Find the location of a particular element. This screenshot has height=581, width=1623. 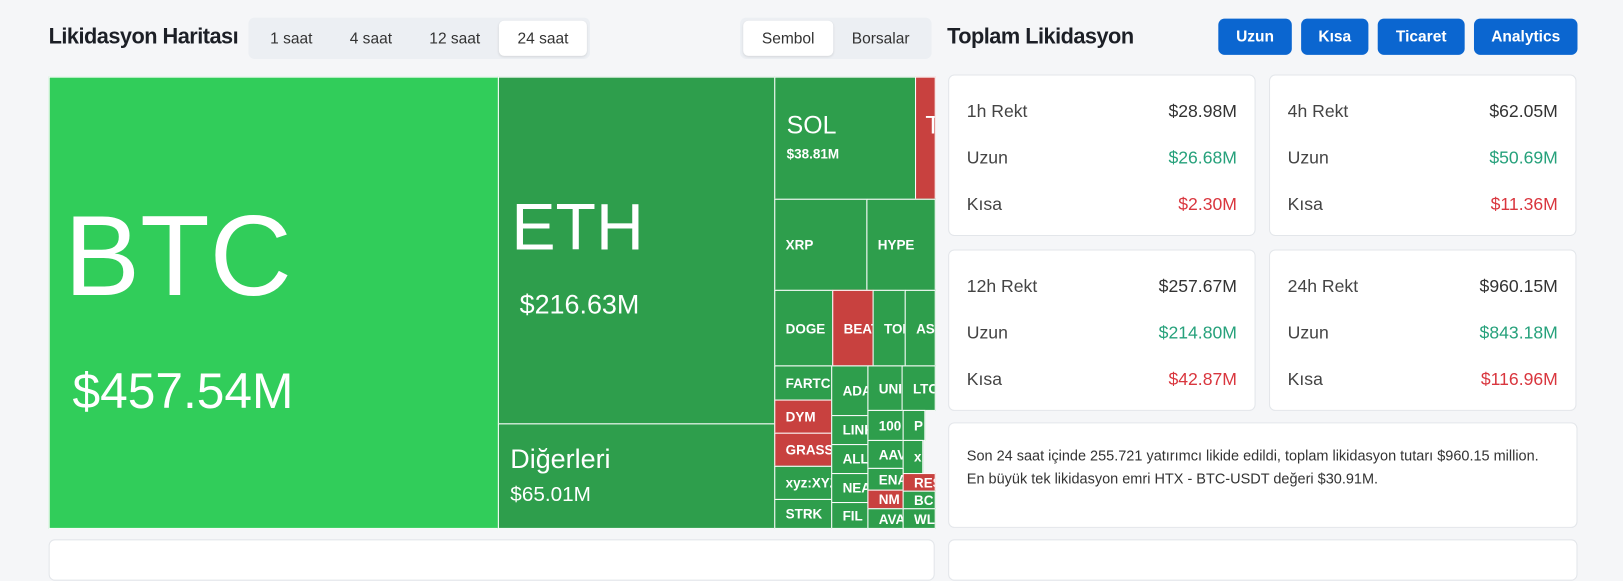

row-value: $960.15M is located at coordinates (1518, 286).